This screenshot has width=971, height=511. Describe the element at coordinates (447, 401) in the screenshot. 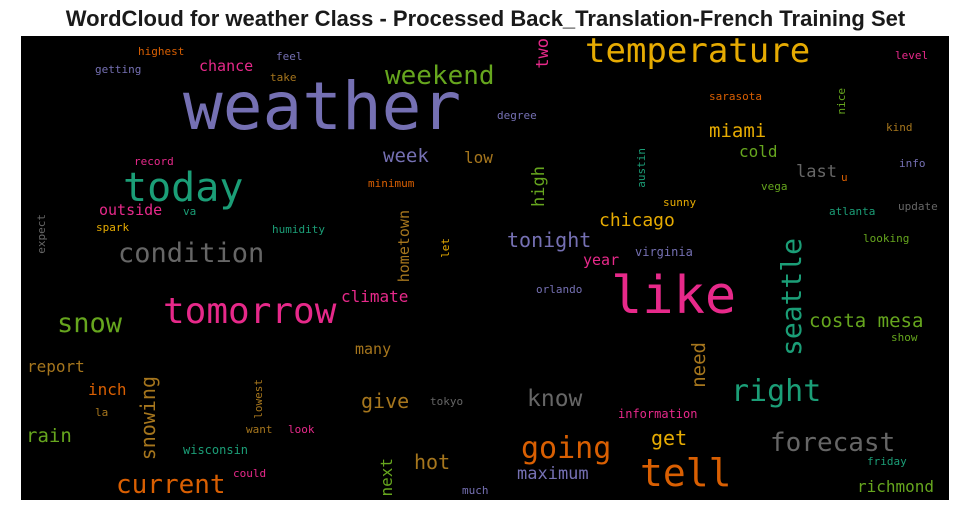

I see `word-tokyo: tokyo` at that location.